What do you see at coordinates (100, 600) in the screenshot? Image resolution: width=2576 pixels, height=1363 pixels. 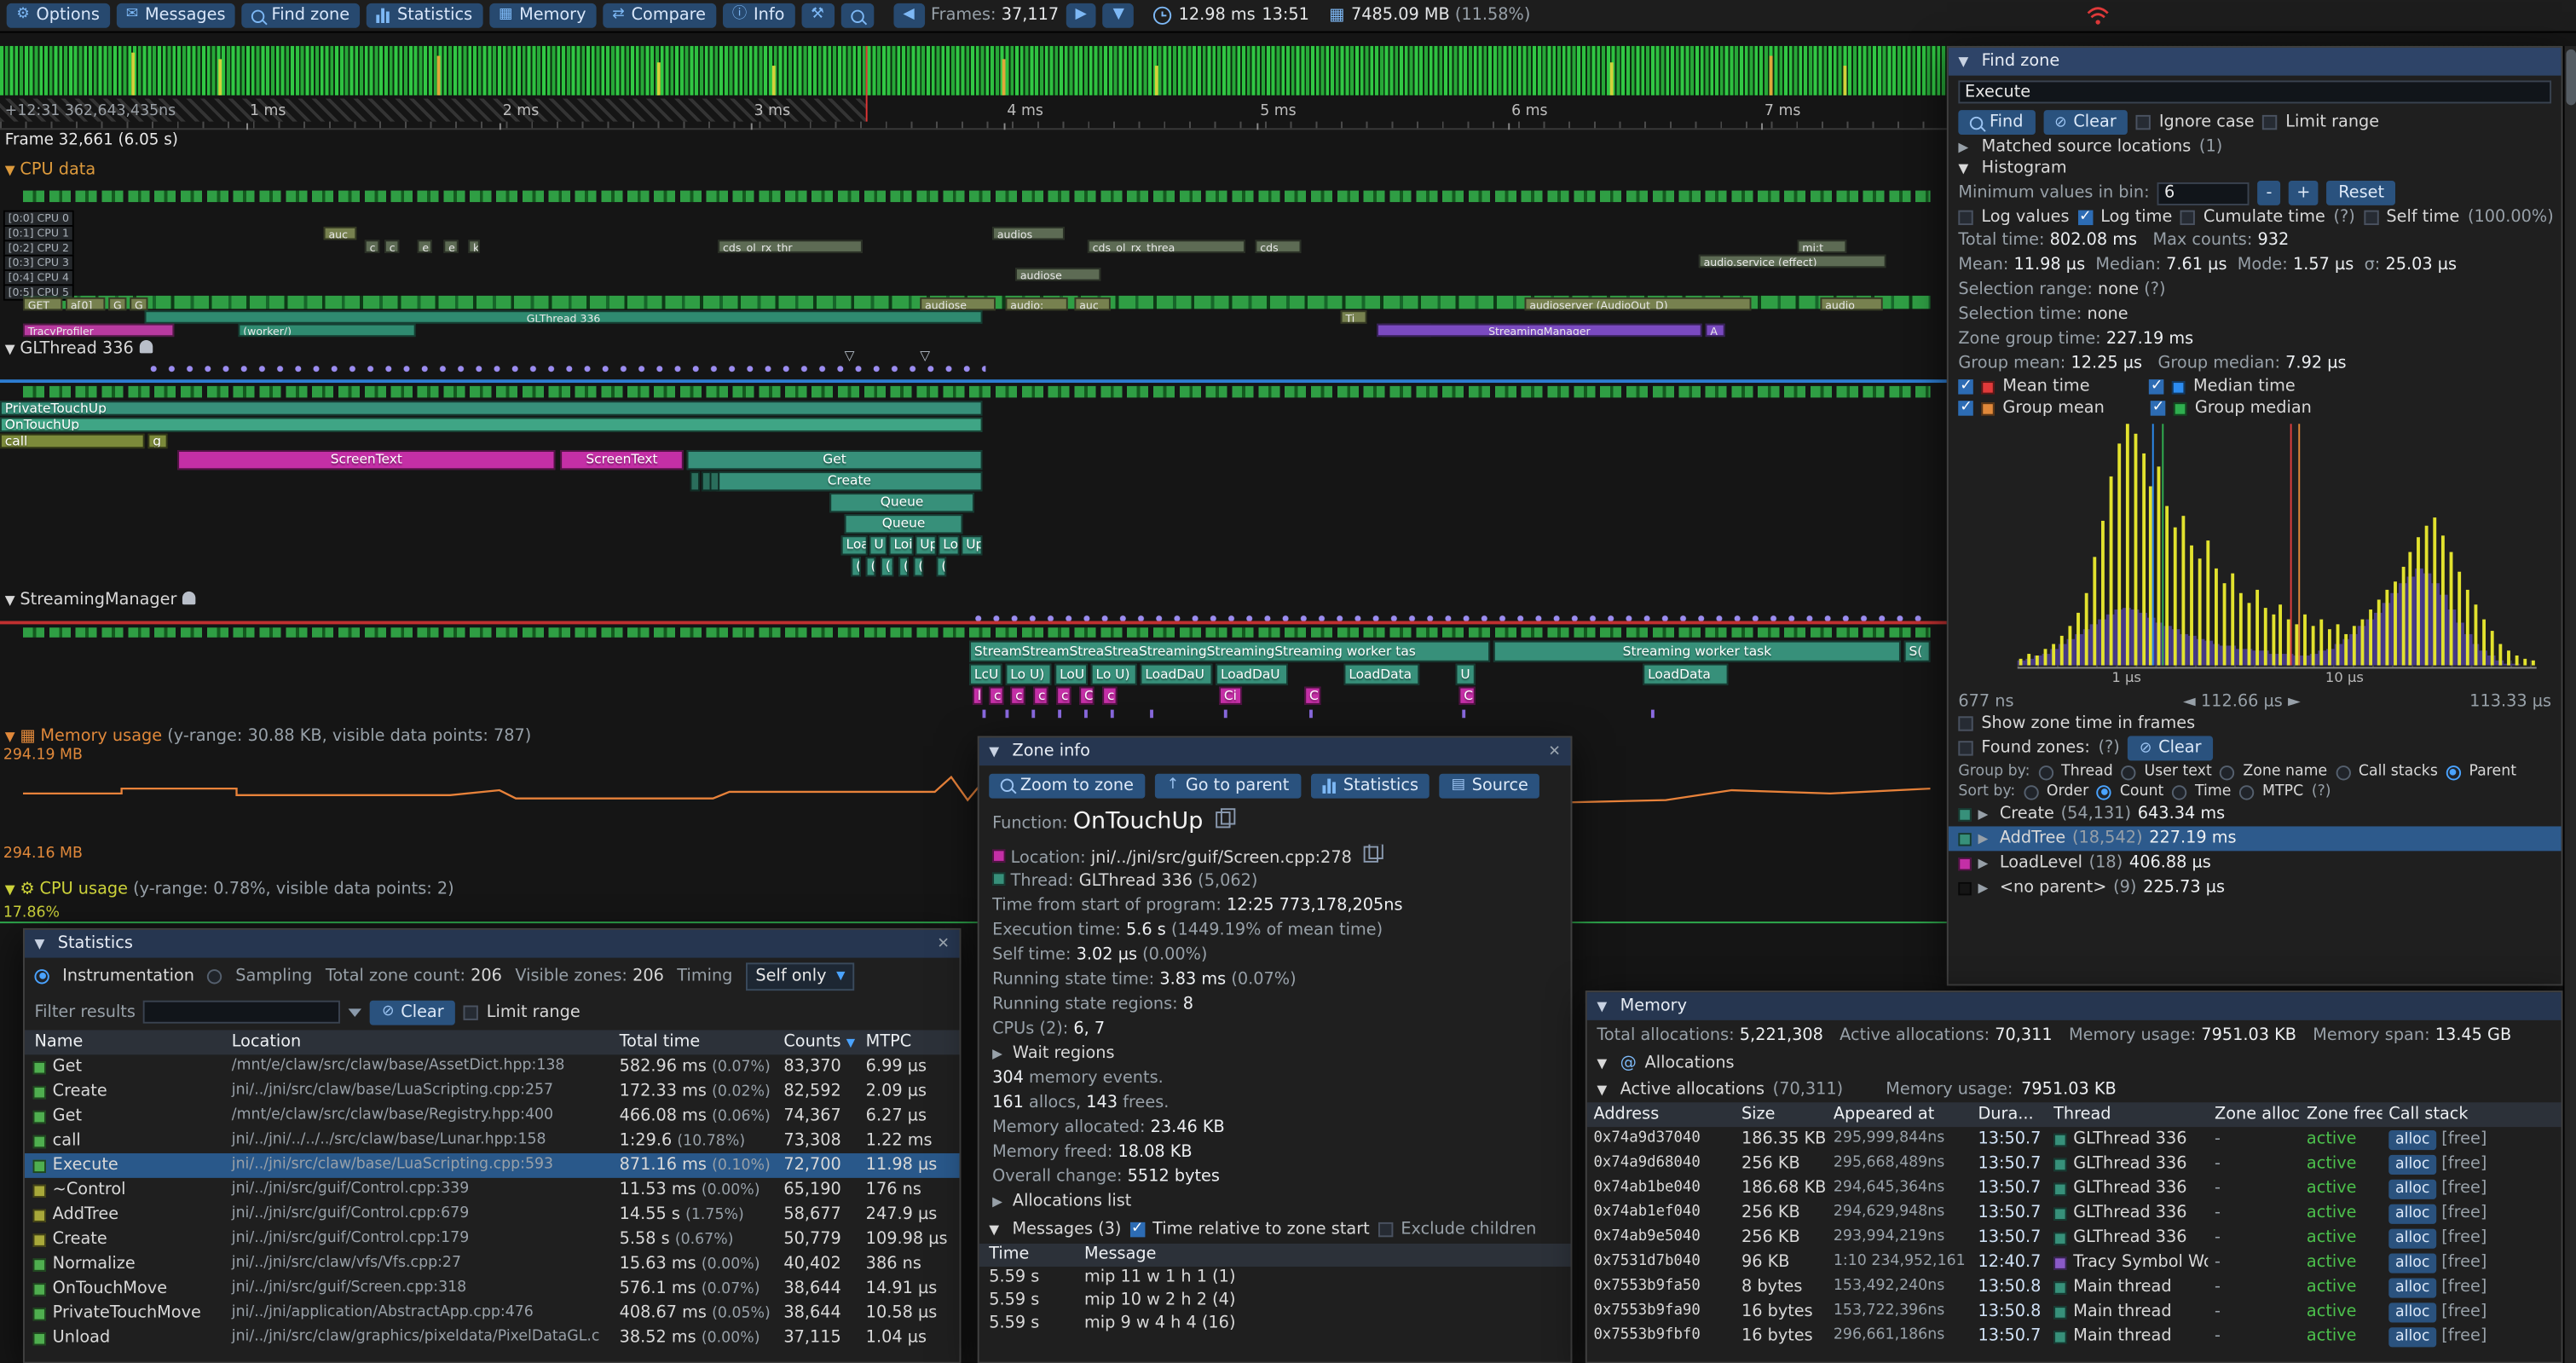 I see `streaming-manager-header: ▼ StreamingManager` at bounding box center [100, 600].